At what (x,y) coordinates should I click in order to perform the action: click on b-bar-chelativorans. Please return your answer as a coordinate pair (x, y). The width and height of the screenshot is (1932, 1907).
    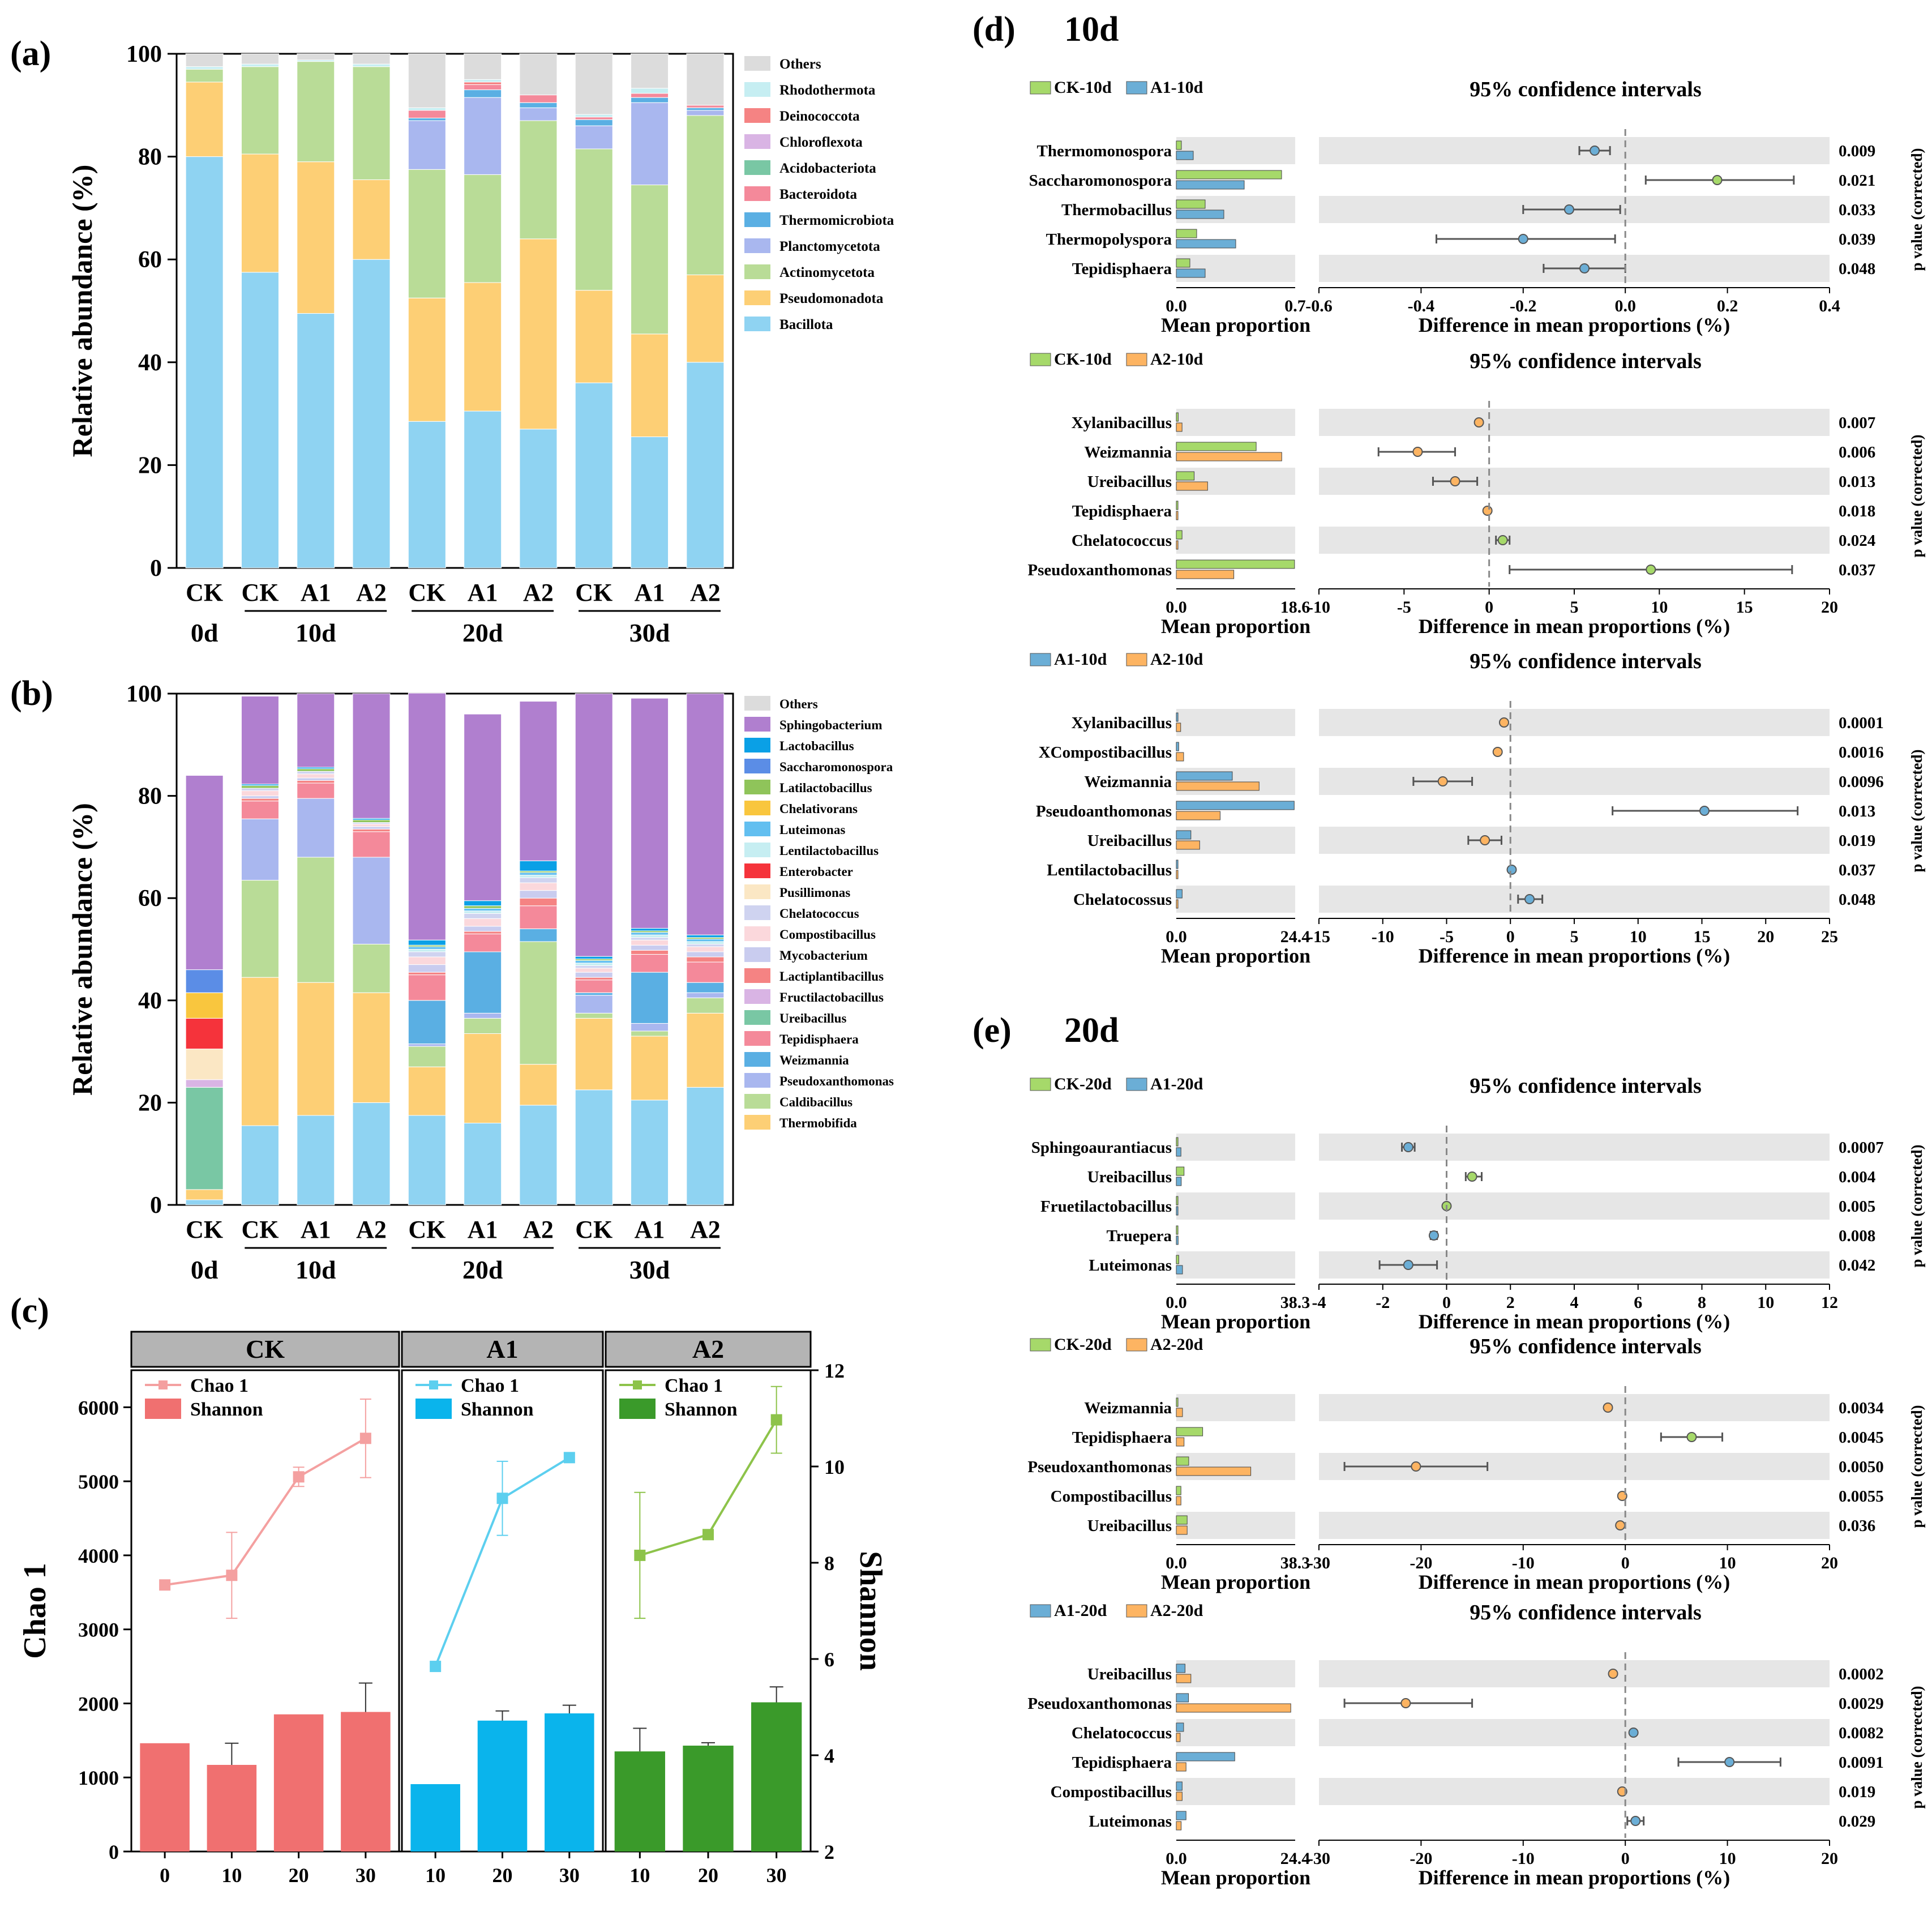
    Looking at the image, I should click on (706, 940).